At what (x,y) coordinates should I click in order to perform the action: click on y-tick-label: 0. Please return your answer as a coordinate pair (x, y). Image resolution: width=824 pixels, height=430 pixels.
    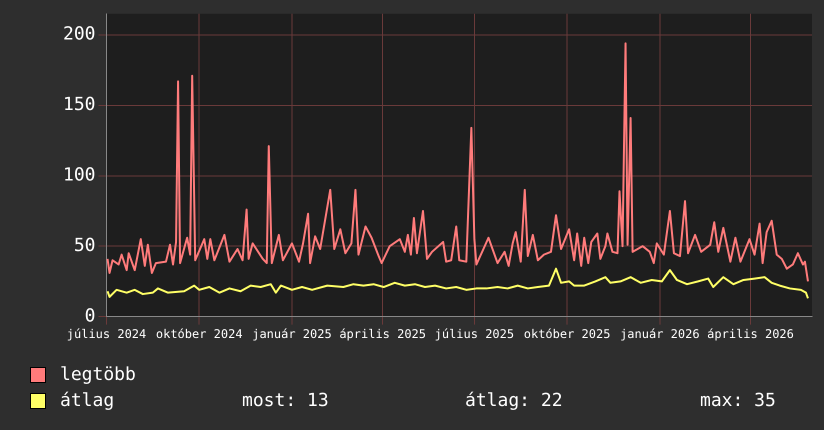
    Looking at the image, I should click on (90, 315).